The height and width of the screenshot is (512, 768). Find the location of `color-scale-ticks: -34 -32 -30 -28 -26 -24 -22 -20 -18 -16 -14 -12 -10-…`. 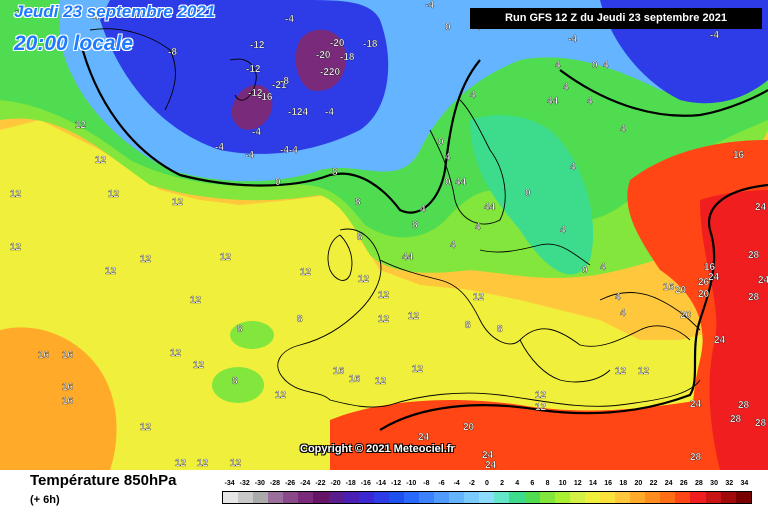

color-scale-ticks: -34 -32 -30 -28 -26 -24 -22 -20 -18 -16 -14 -12 -10-… is located at coordinates (487, 484).